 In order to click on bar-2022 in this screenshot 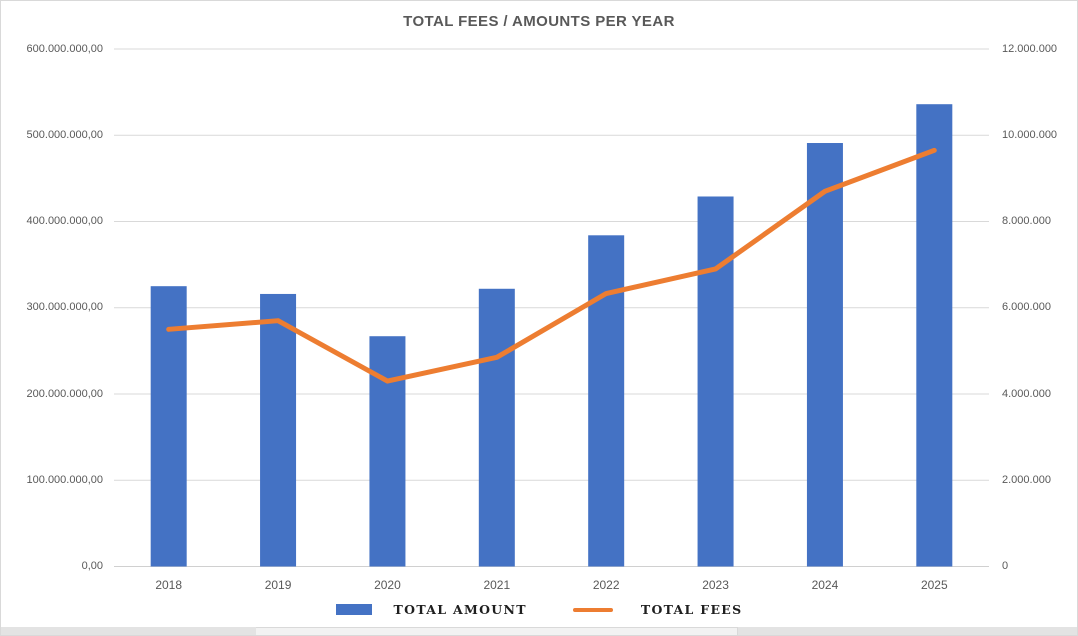, I will do `click(606, 401)`.